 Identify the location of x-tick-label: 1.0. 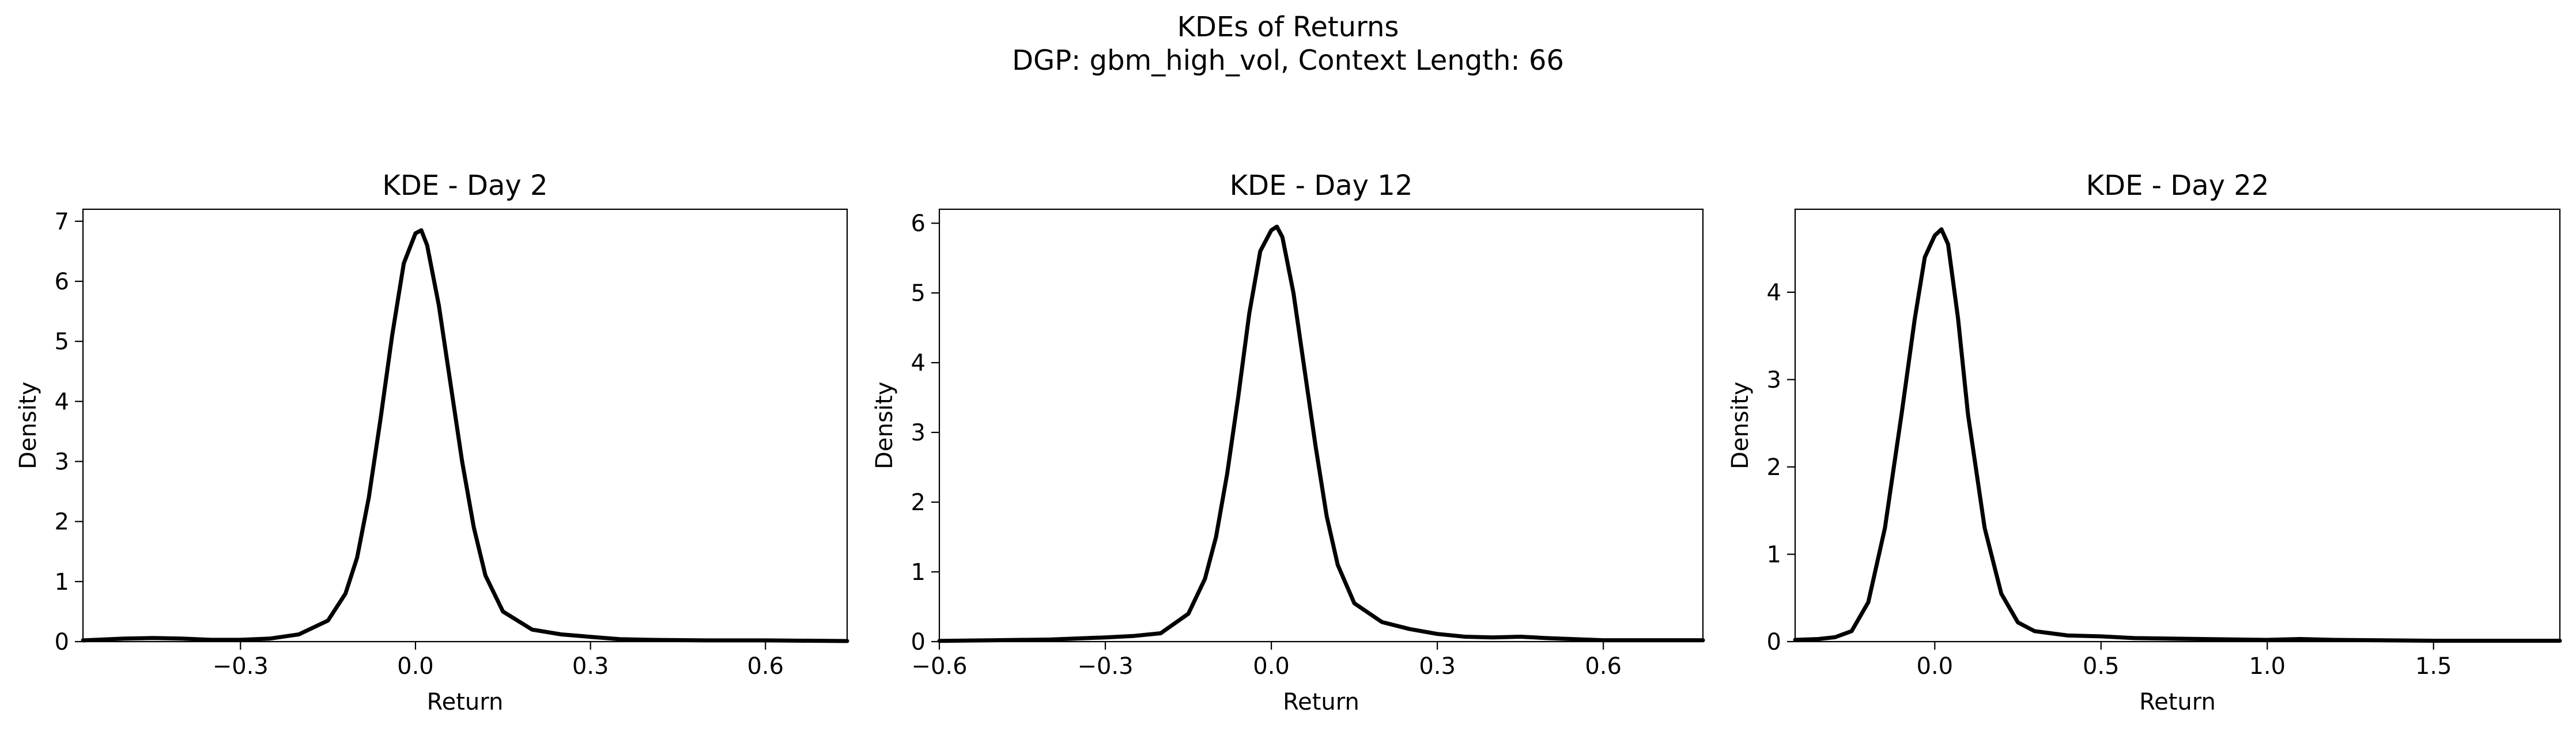
(2267, 666).